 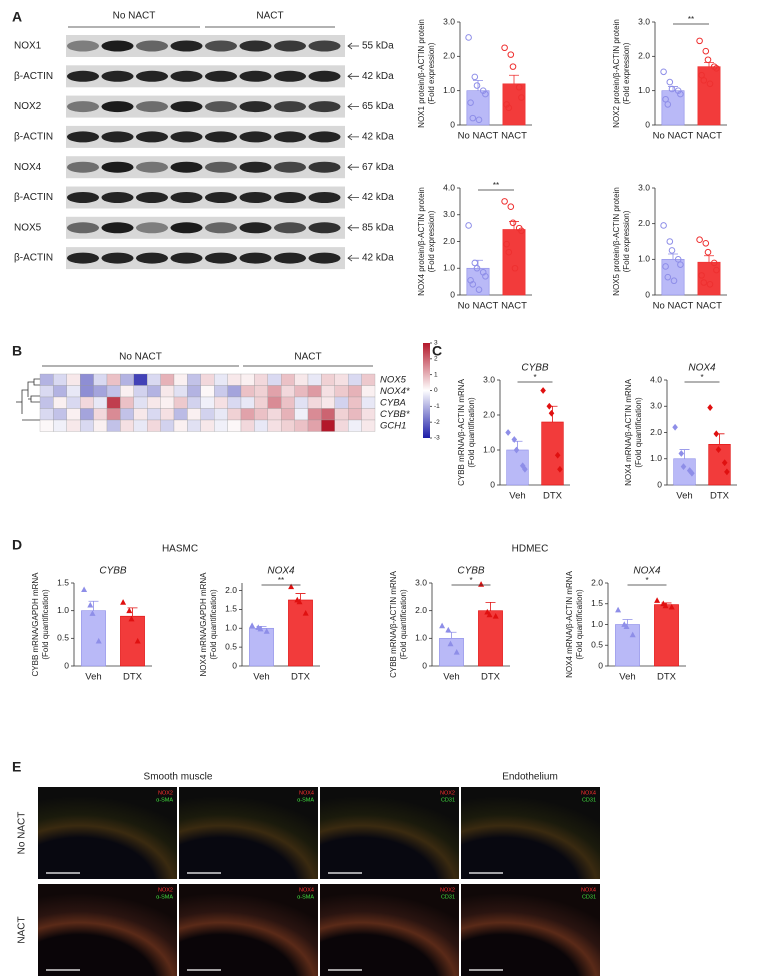 What do you see at coordinates (378, 197) in the screenshot?
I see `blot-size: 42 kDa` at bounding box center [378, 197].